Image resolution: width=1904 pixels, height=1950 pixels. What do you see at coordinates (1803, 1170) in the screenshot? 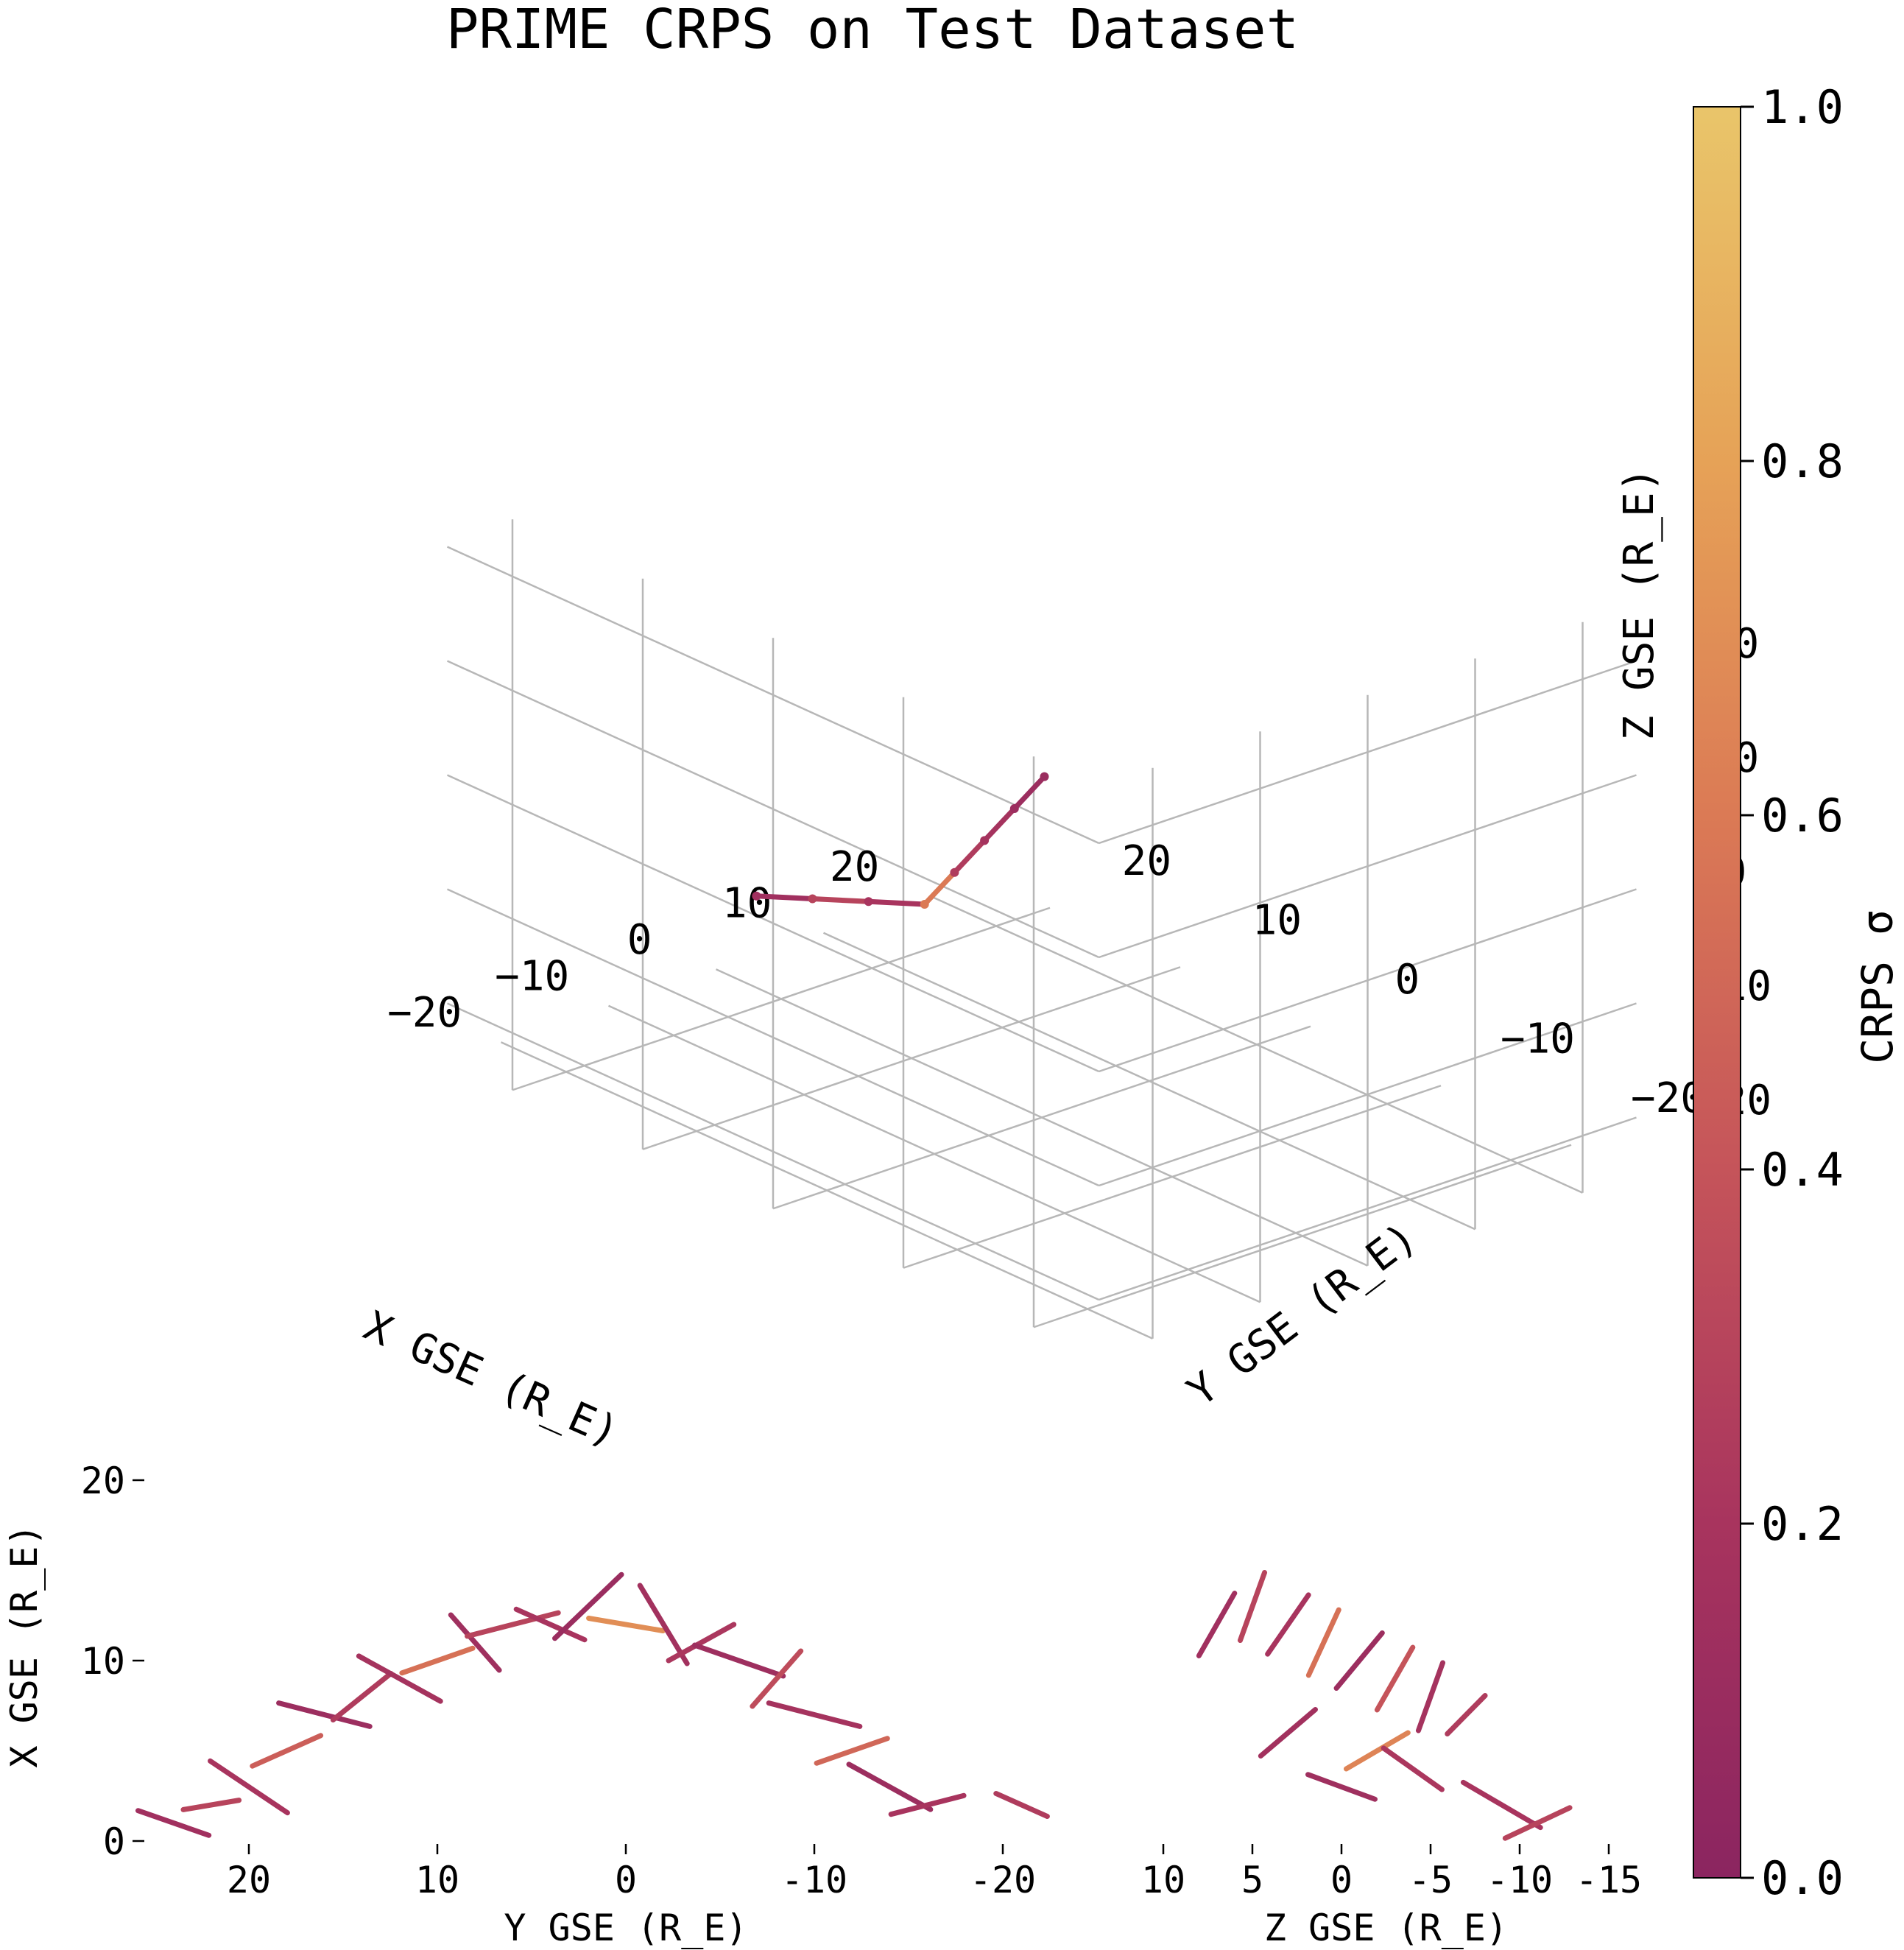
I see `colorbar-tick-label: 0.4` at bounding box center [1803, 1170].